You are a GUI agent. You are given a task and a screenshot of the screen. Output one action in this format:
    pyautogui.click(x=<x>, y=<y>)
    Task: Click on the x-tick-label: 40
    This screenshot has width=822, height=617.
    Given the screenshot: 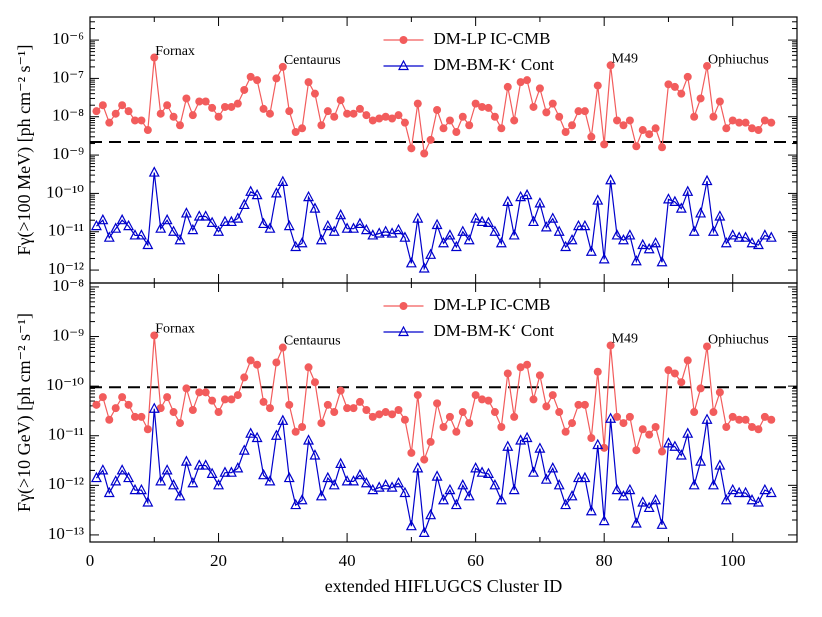 What is the action you would take?
    pyautogui.click(x=347, y=560)
    